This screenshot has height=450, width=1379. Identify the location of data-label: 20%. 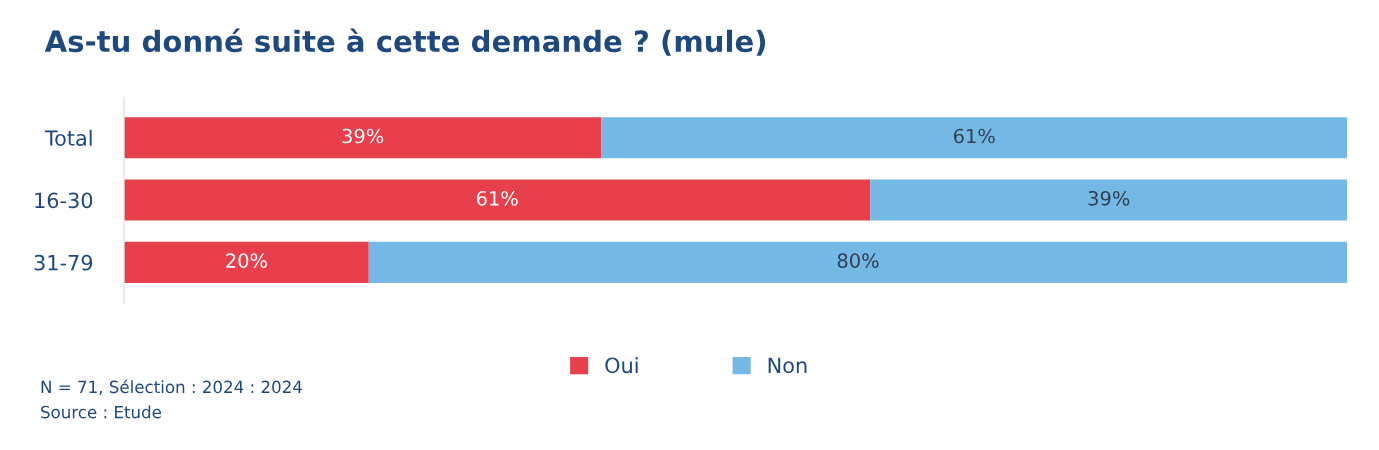
(246, 260).